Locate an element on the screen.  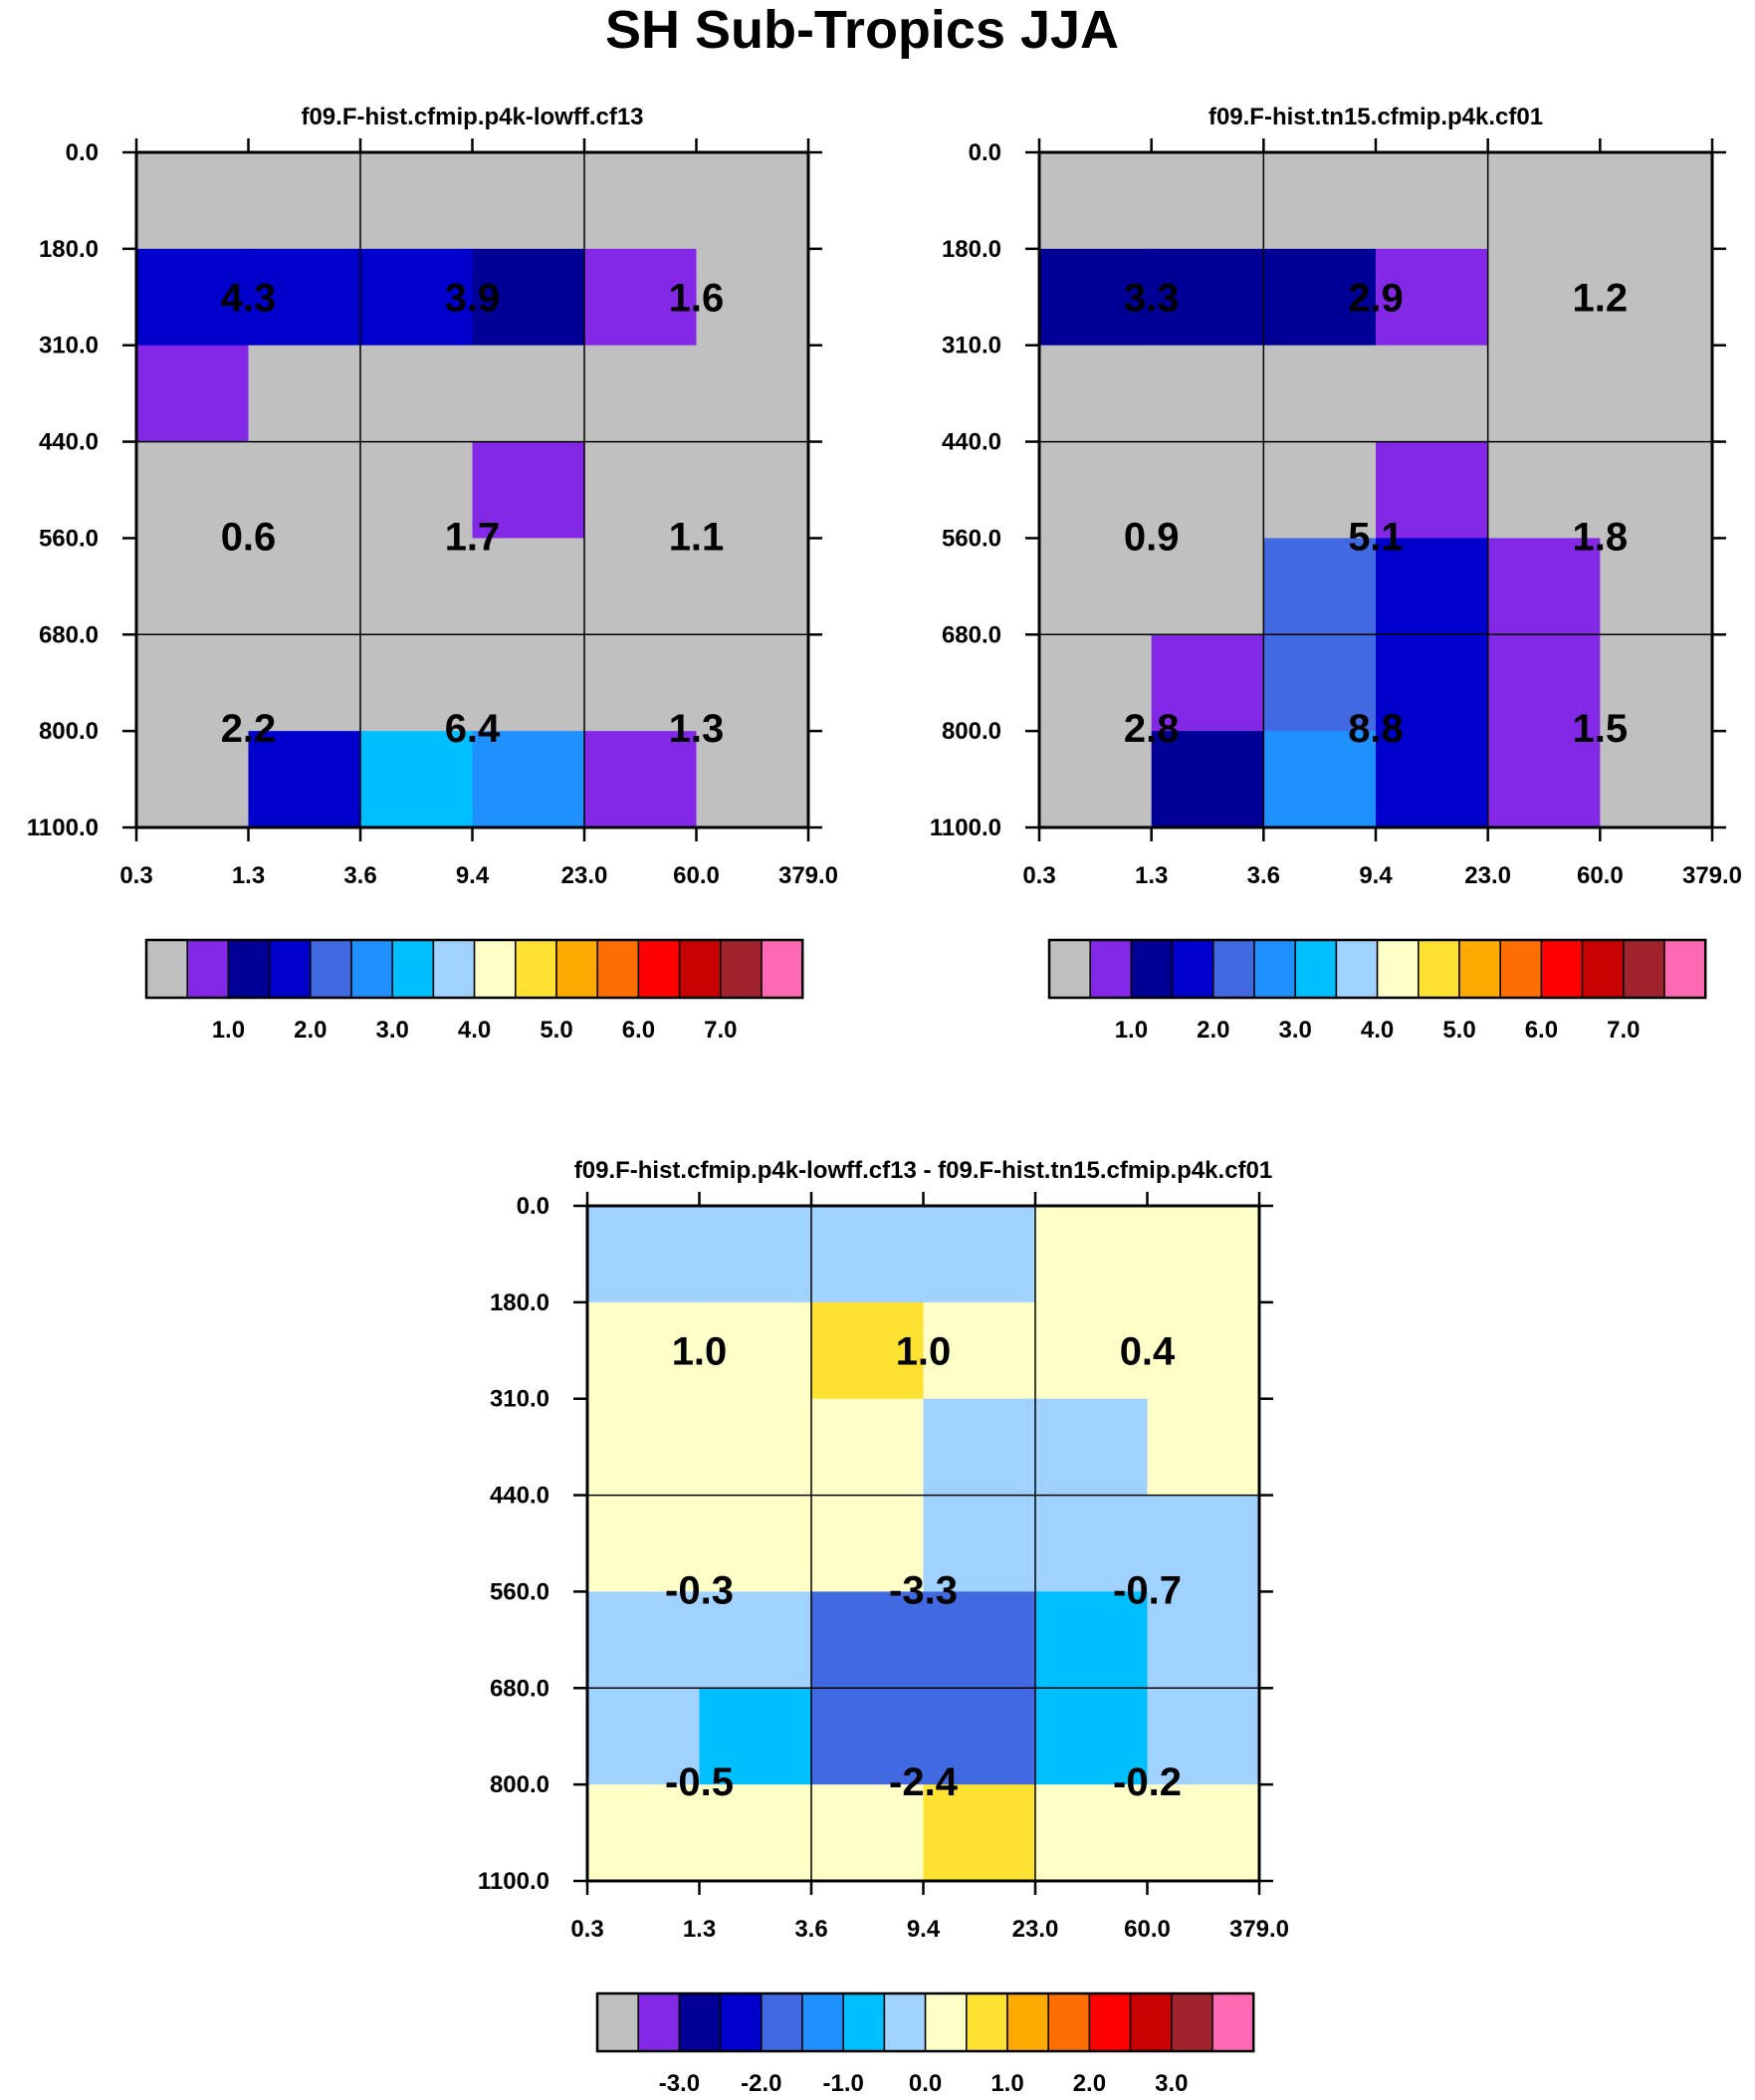
data-label: 1.6 is located at coordinates (697, 298).